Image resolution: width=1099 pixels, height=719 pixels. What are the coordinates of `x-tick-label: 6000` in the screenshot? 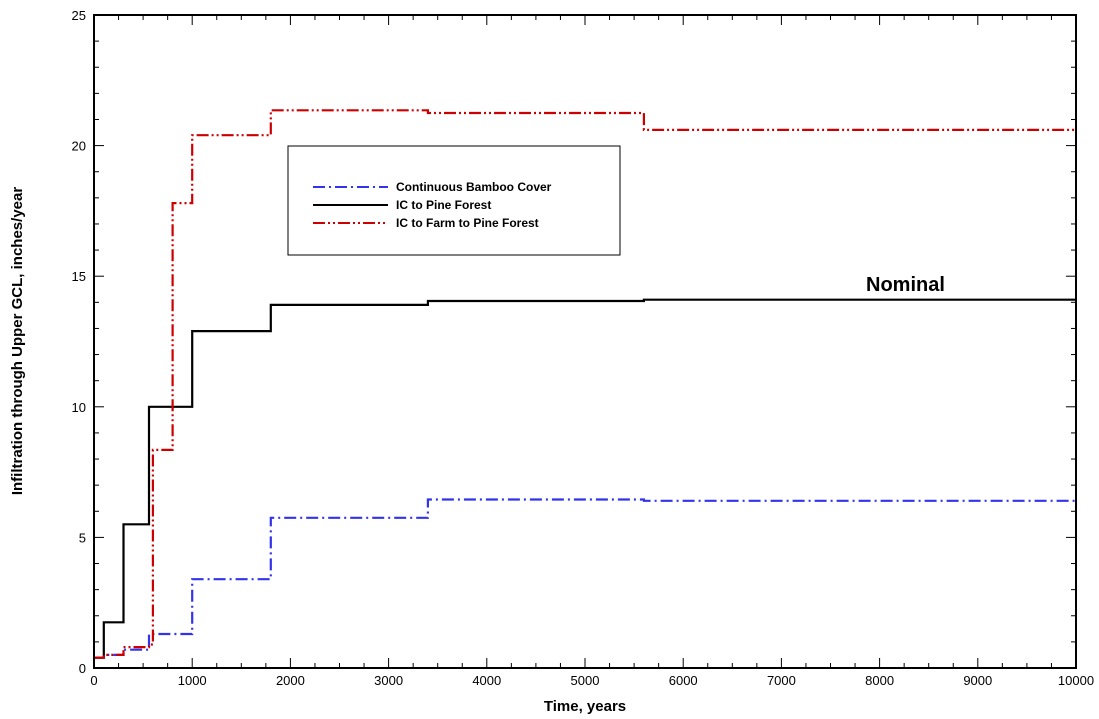 It's located at (683, 680).